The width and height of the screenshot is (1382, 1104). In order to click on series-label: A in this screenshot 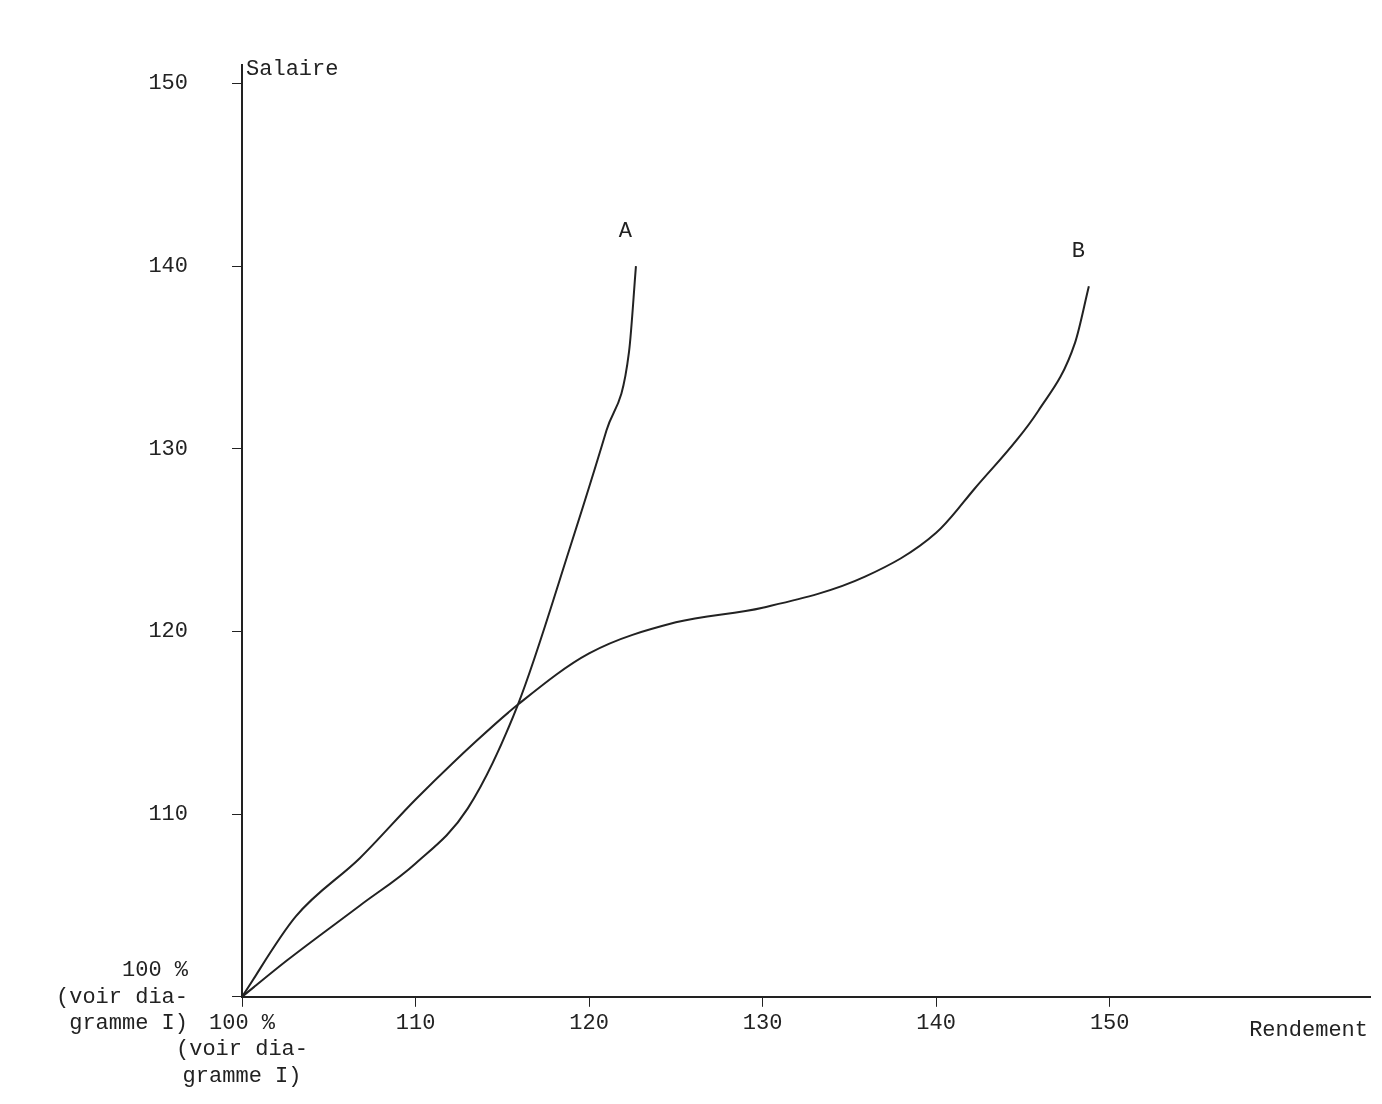, I will do `click(625, 231)`.